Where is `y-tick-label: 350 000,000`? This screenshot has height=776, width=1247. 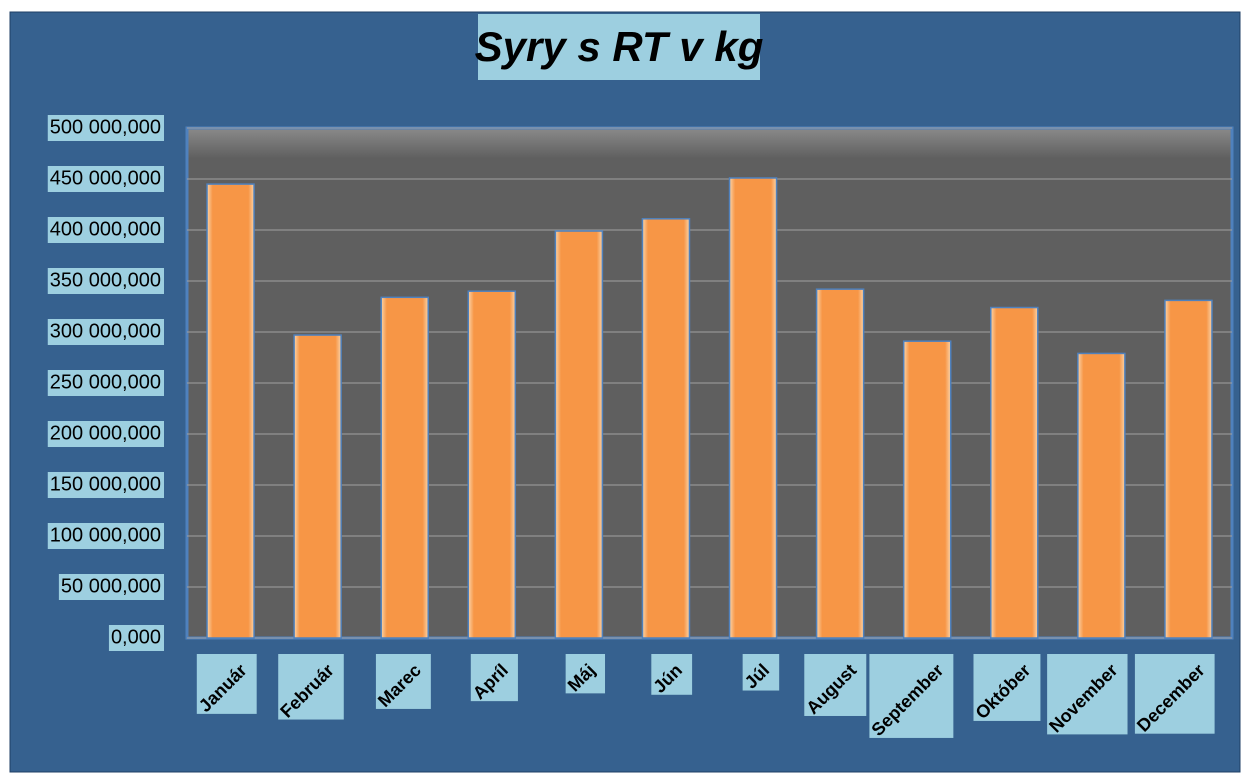 y-tick-label: 350 000,000 is located at coordinates (105, 280).